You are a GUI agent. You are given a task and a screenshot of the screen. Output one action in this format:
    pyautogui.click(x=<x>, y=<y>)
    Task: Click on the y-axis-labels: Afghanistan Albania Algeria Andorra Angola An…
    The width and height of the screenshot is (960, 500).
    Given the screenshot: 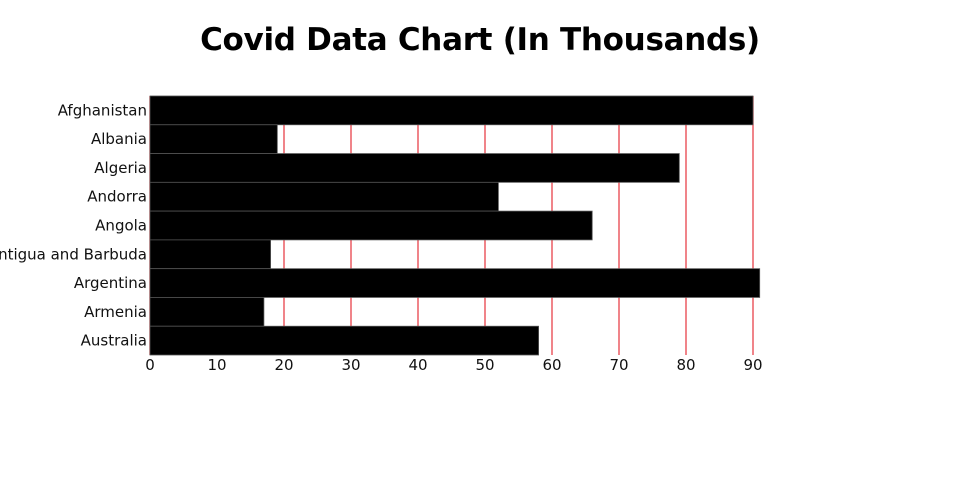 What is the action you would take?
    pyautogui.click(x=73, y=225)
    